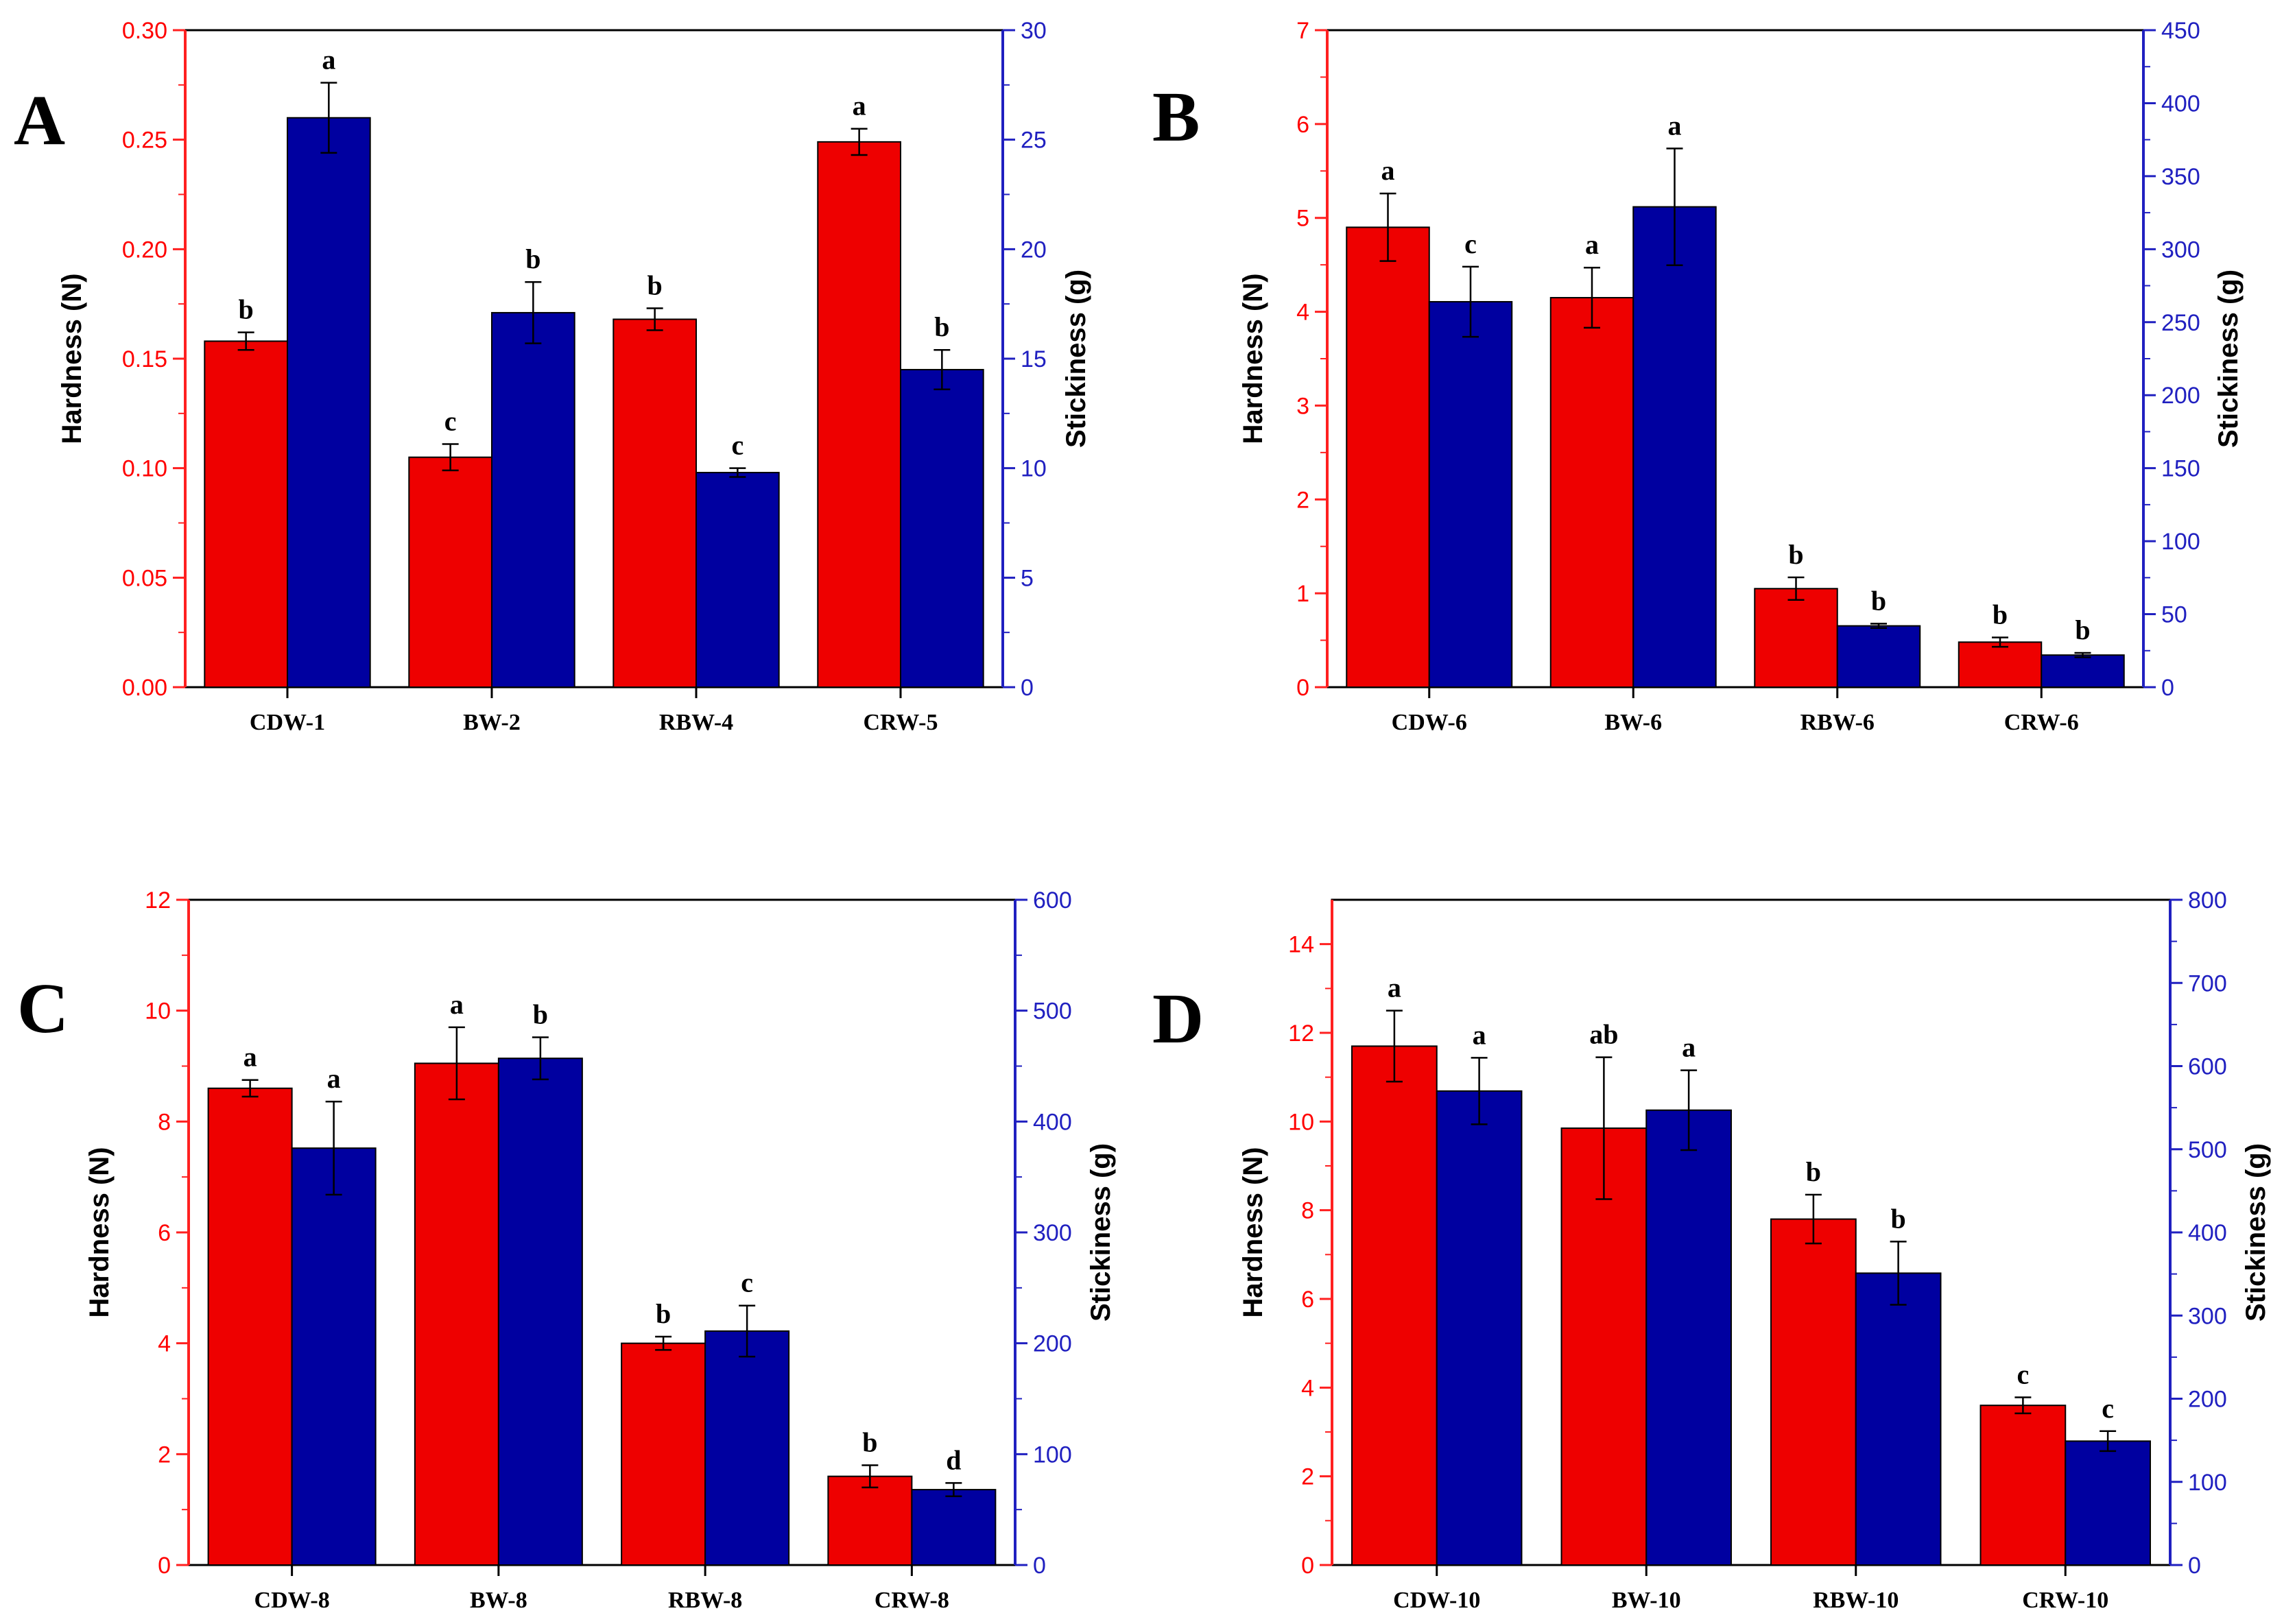 The width and height of the screenshot is (2295, 1624). What do you see at coordinates (1178, 1019) in the screenshot?
I see `panel-letter: D` at bounding box center [1178, 1019].